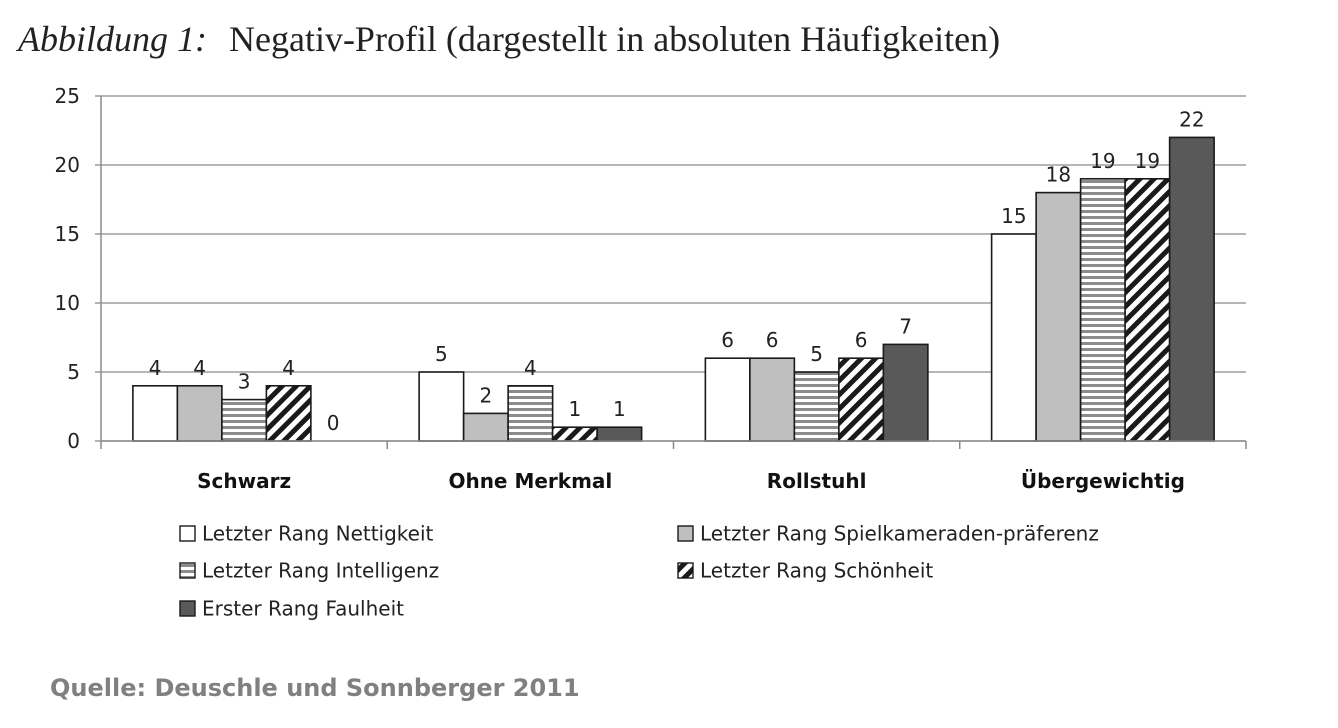  I want to click on legend-label: Erster Rang Faulheit, so click(303, 609).